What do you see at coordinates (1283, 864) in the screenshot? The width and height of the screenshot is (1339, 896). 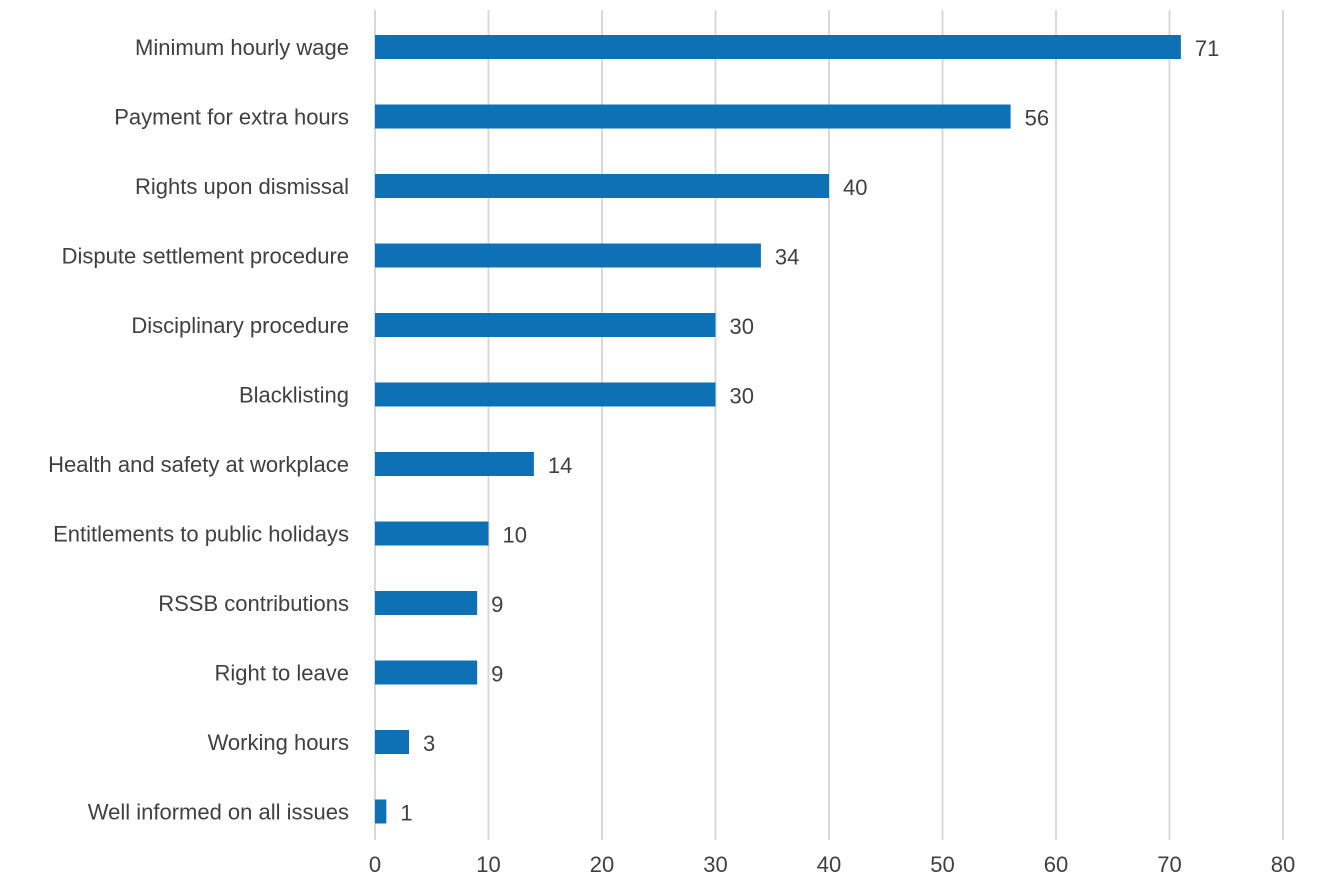 I see `x-tick-label: 80` at bounding box center [1283, 864].